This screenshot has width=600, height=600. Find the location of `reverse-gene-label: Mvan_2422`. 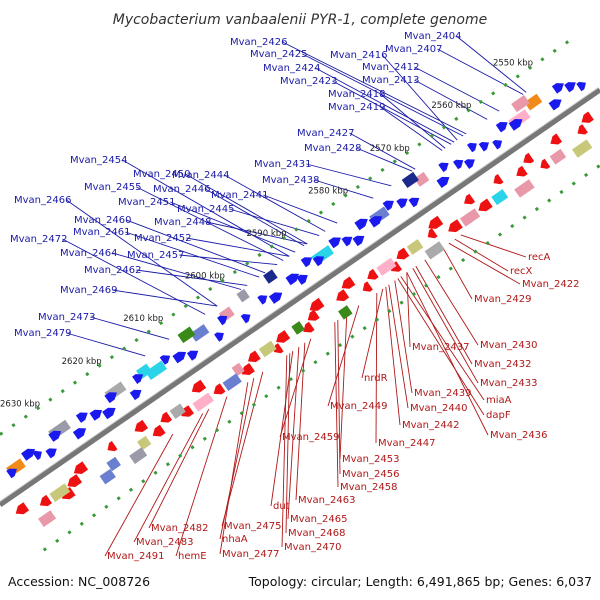

reverse-gene-label: Mvan_2422 is located at coordinates (550, 284).